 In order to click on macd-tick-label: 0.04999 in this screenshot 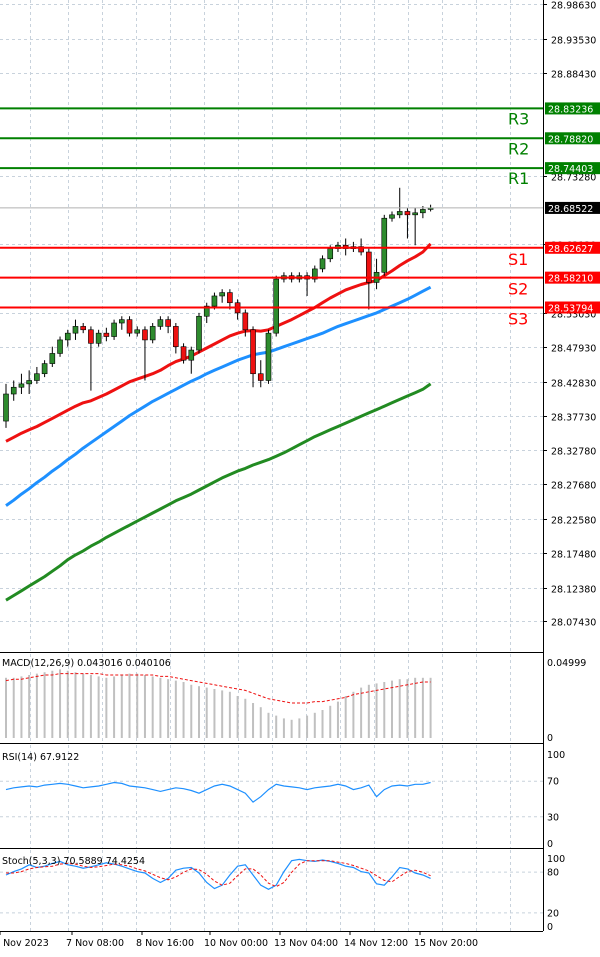, I will do `click(566, 663)`.